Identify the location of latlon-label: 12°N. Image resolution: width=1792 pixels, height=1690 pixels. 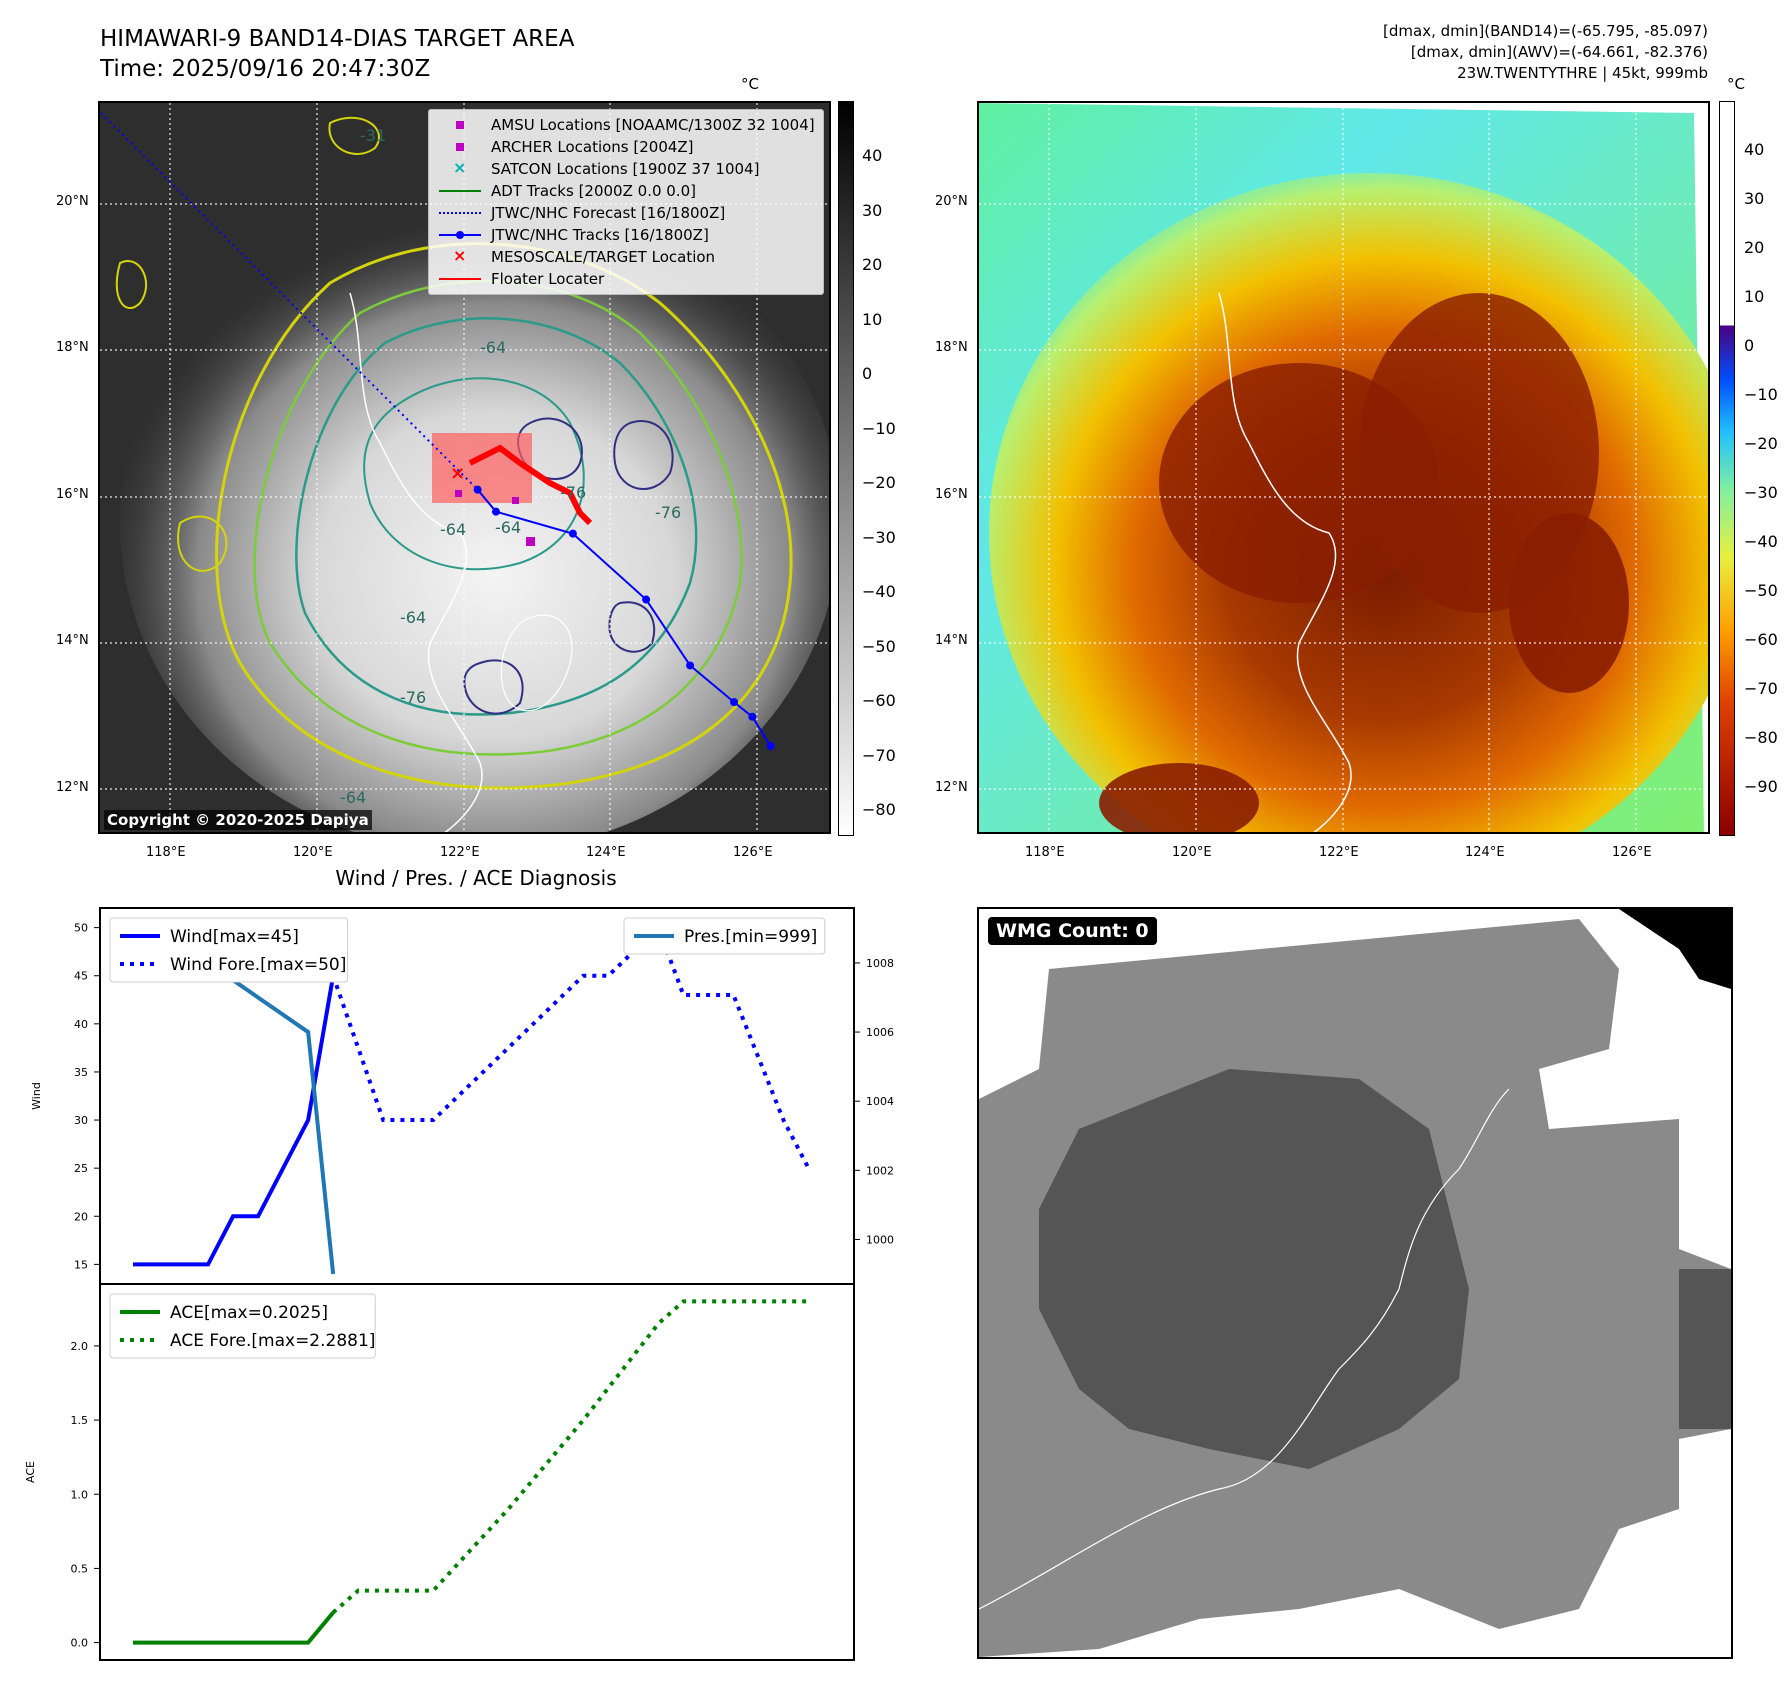
(72, 787).